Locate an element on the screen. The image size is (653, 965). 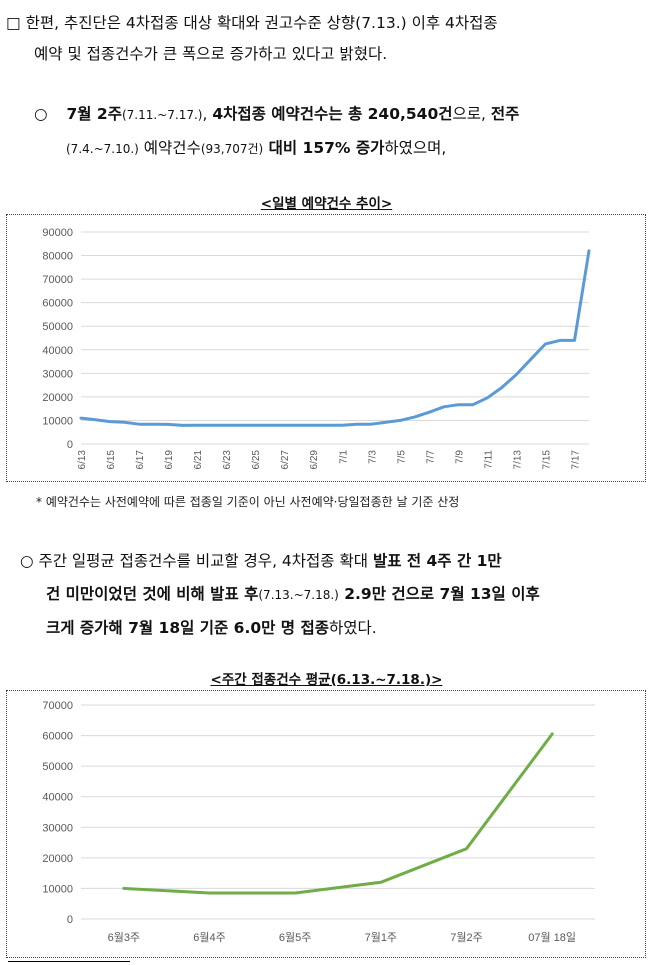
y-tick-label: 80000 is located at coordinates (57, 257).